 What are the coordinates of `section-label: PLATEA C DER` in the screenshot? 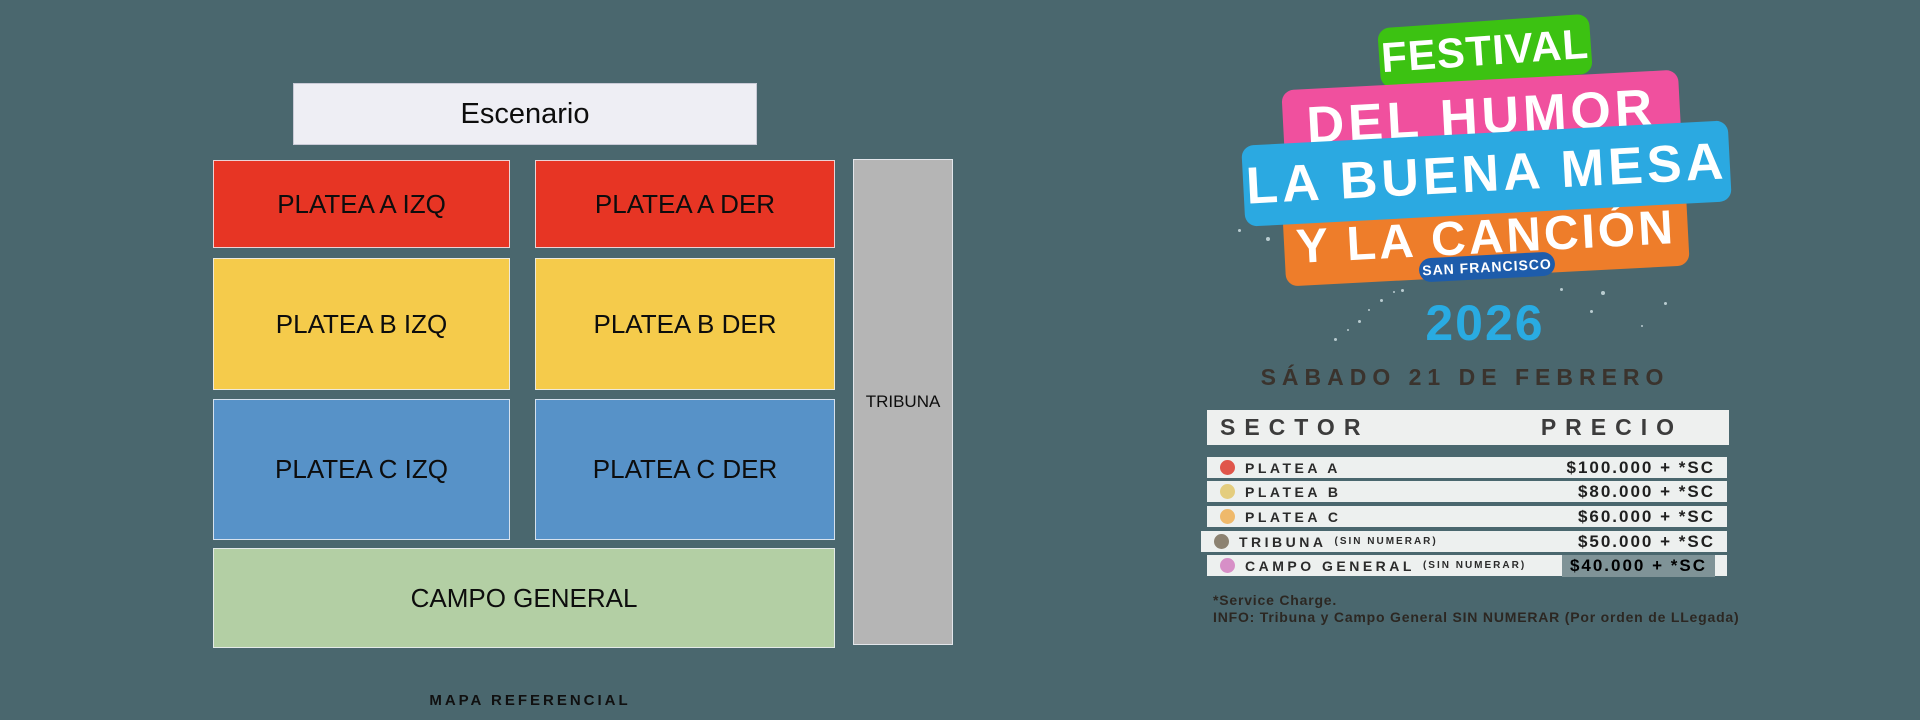 It's located at (685, 469).